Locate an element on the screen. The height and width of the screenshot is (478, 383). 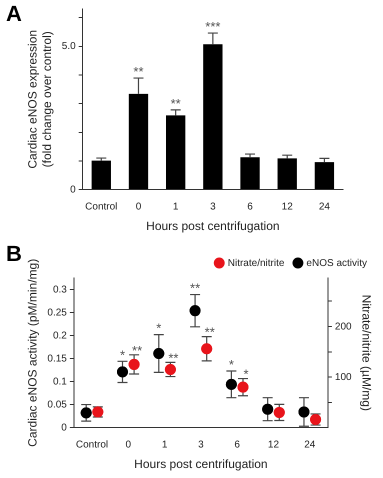
y2-tick-label: 100 is located at coordinates (343, 377).